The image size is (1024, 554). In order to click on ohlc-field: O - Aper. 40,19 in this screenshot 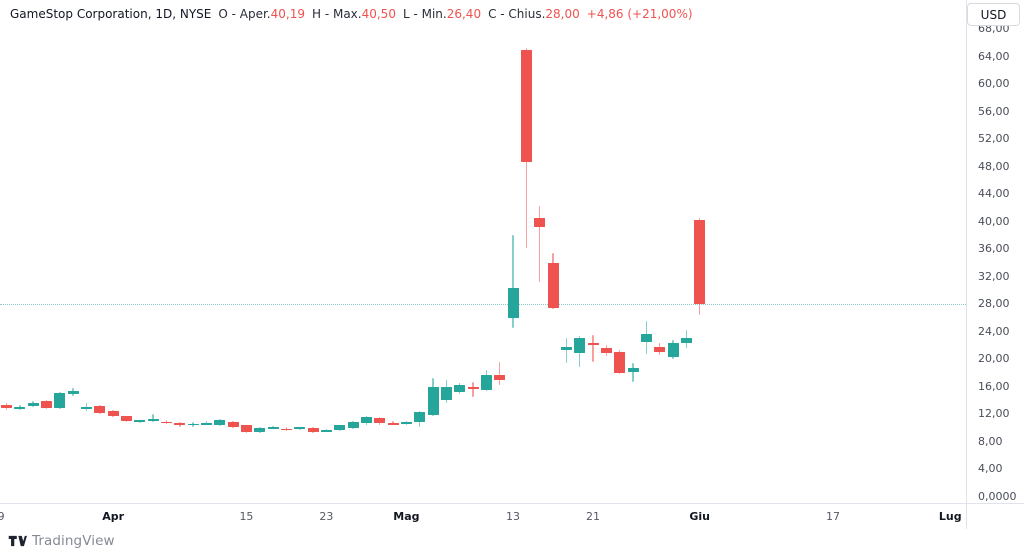, I will do `click(261, 14)`.